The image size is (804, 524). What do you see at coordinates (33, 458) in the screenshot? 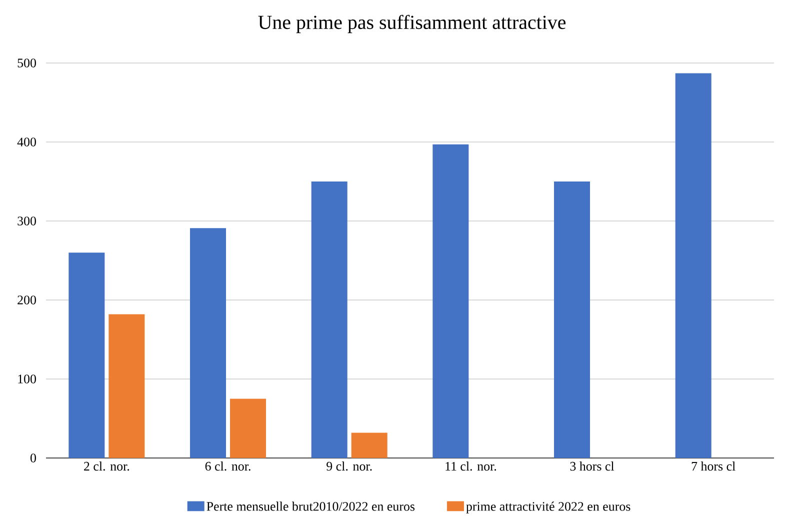
I see `y-tick-label: 0` at bounding box center [33, 458].